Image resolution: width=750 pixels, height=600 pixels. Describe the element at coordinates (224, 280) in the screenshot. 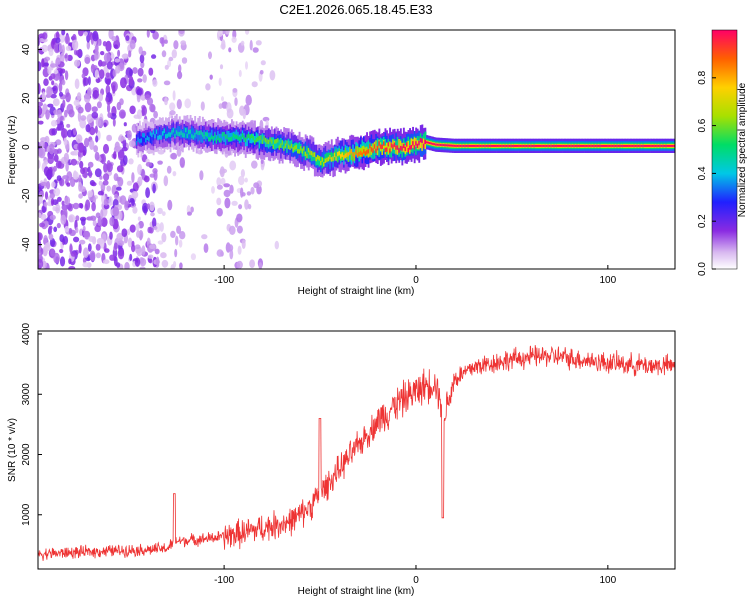

I see `x-tick-label: -100` at that location.